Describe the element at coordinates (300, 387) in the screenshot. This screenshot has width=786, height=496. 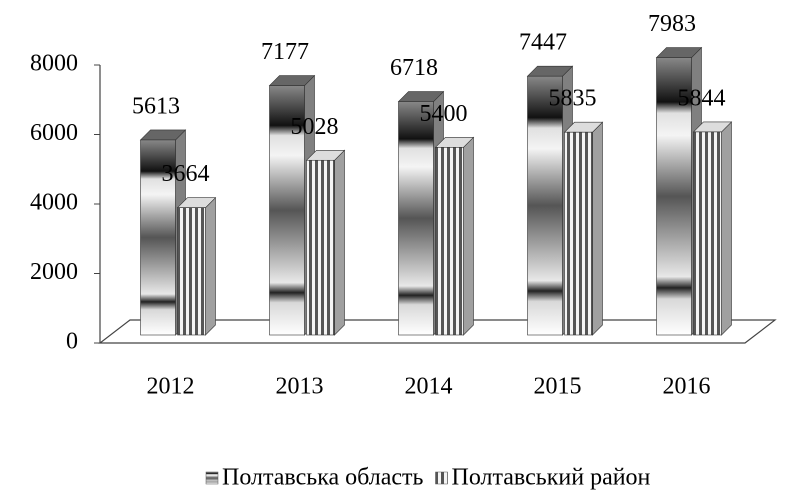
I see `x-tick-label: 2013` at that location.